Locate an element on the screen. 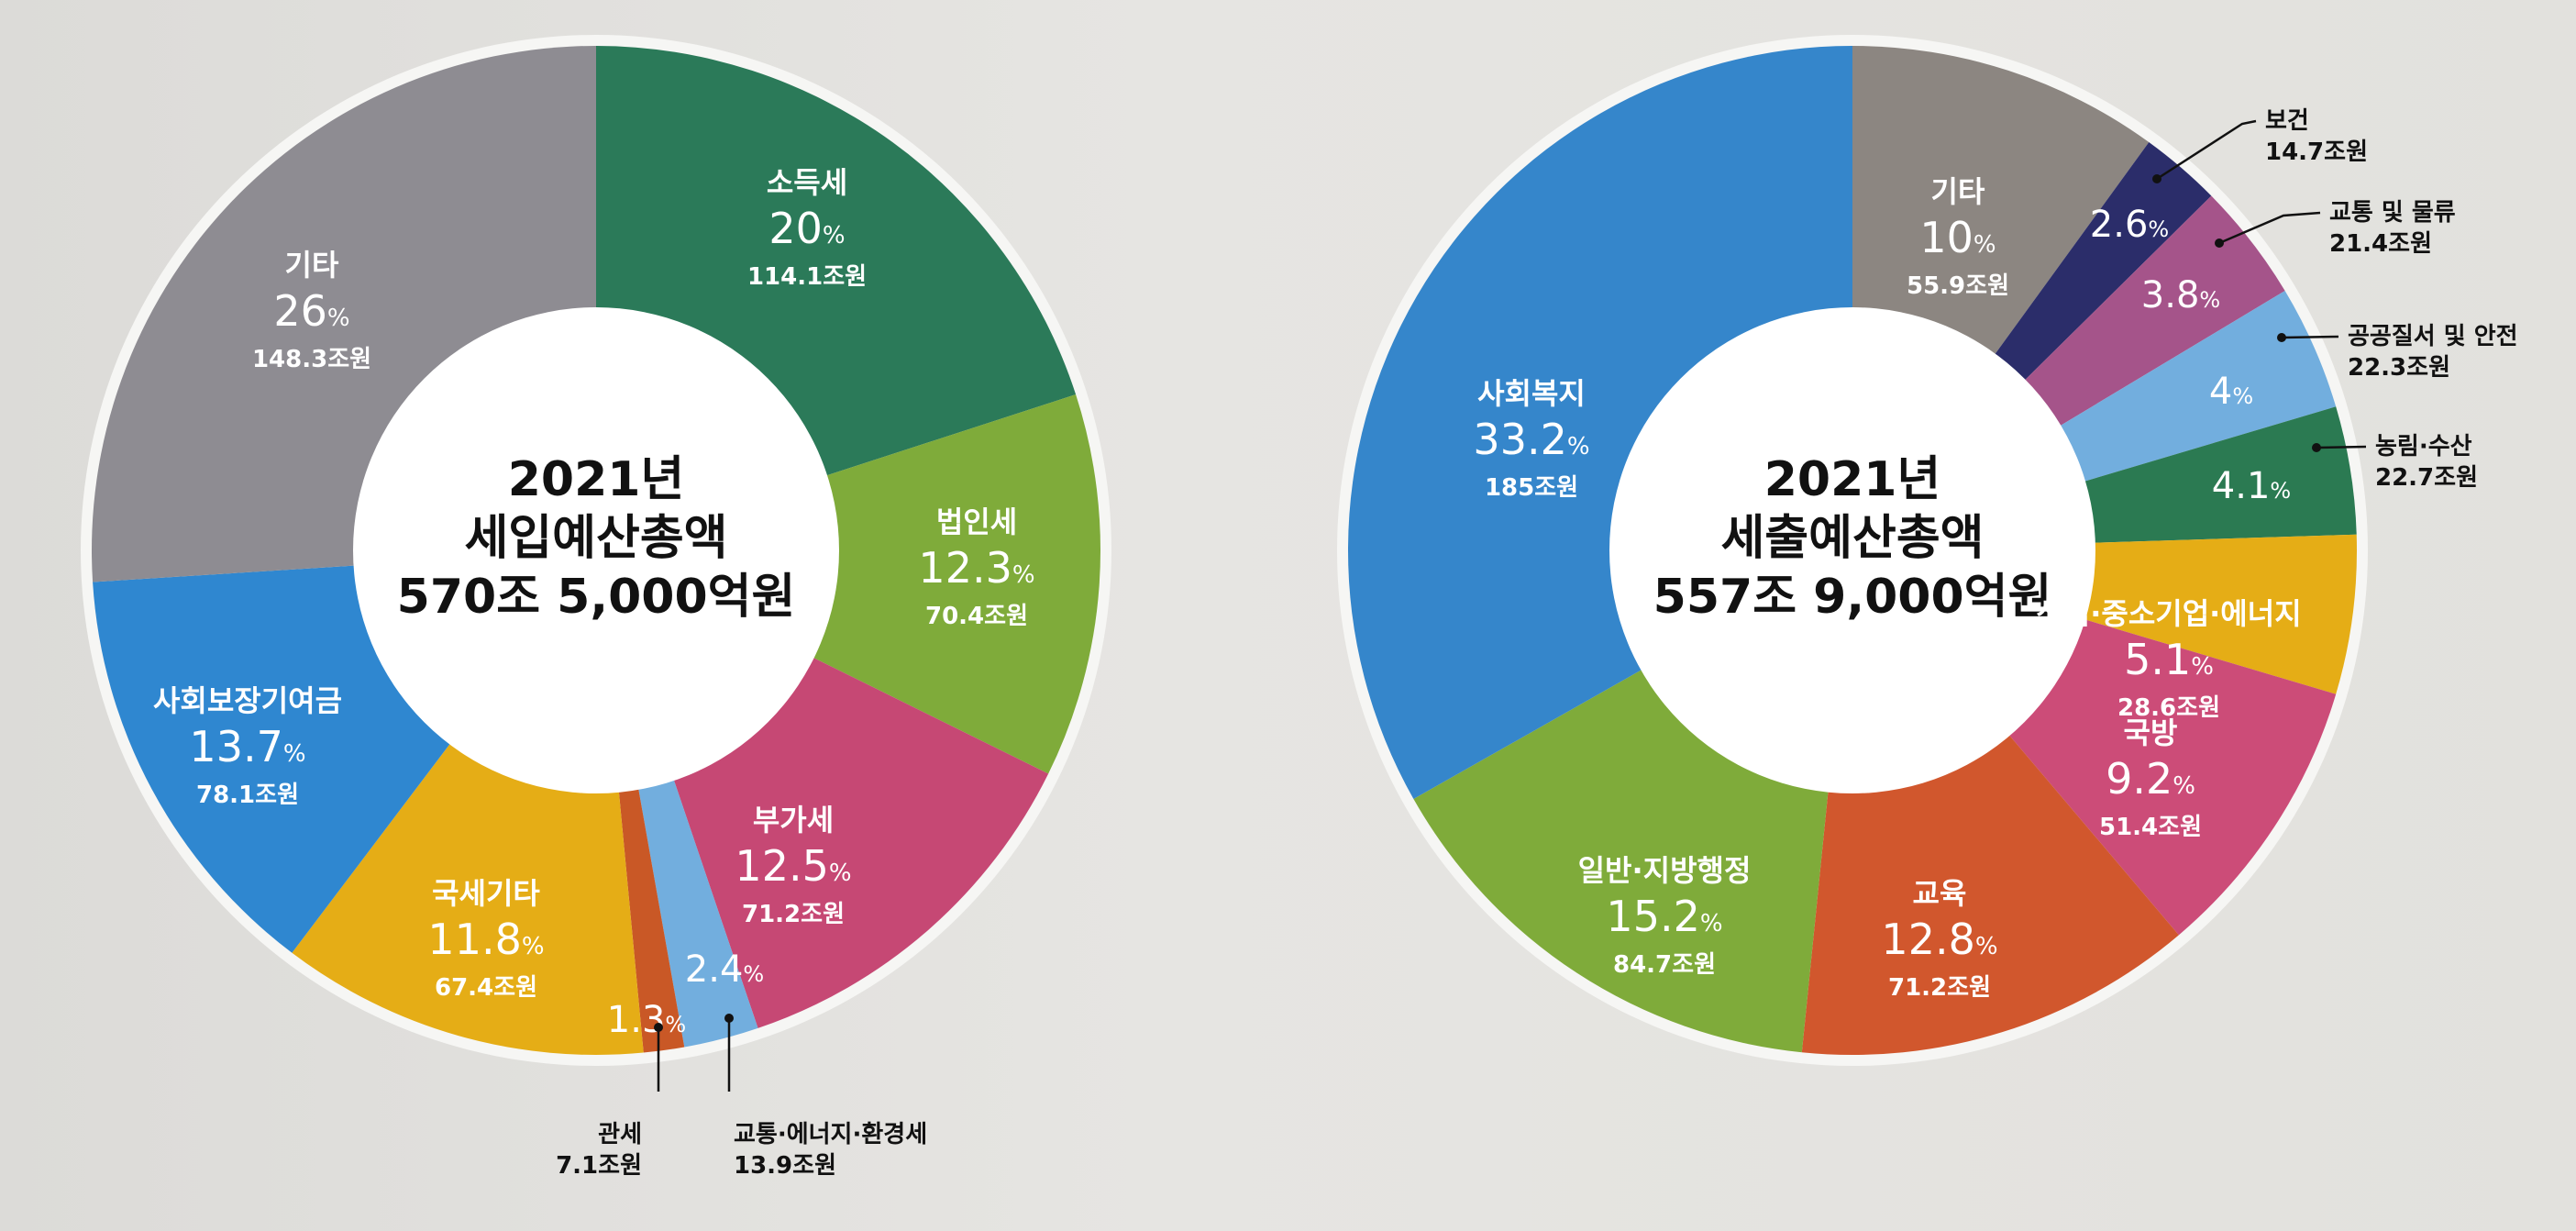  slice-value: 13.9조원 is located at coordinates (785, 1166).